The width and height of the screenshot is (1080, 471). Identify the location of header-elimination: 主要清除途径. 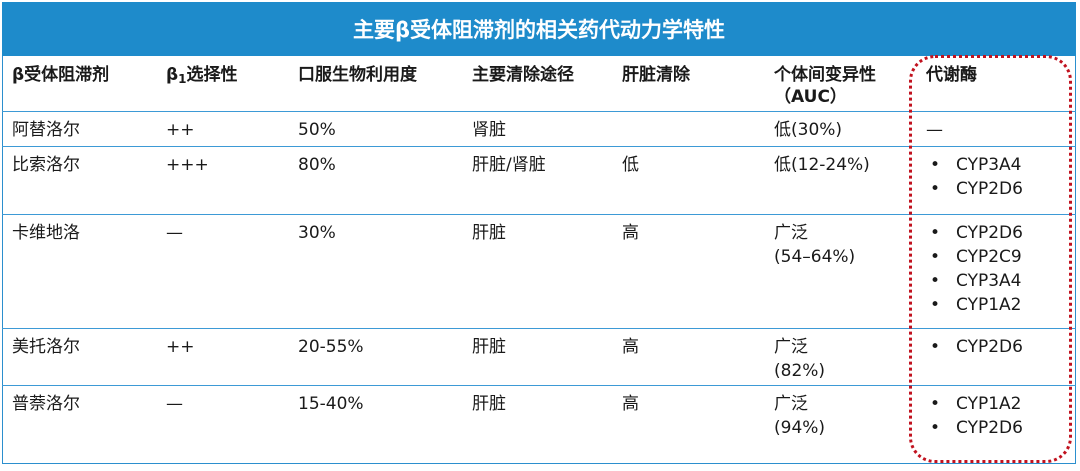
(523, 75).